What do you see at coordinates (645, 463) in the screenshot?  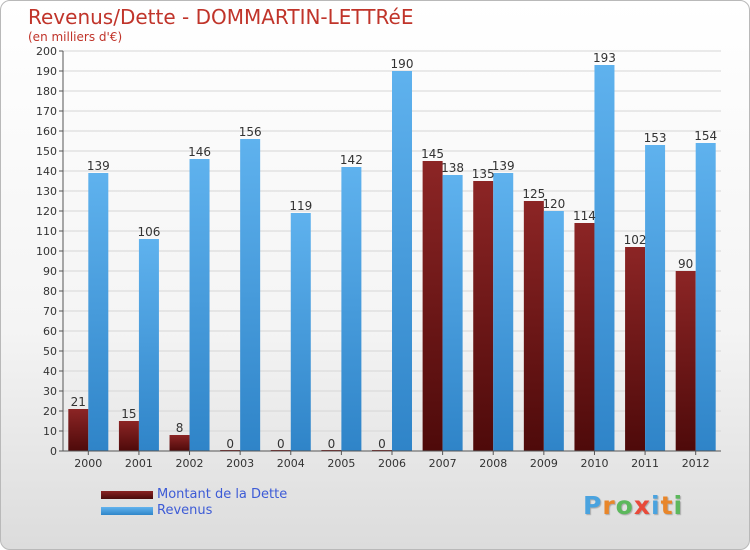 I see `x-tick-label: 2011` at bounding box center [645, 463].